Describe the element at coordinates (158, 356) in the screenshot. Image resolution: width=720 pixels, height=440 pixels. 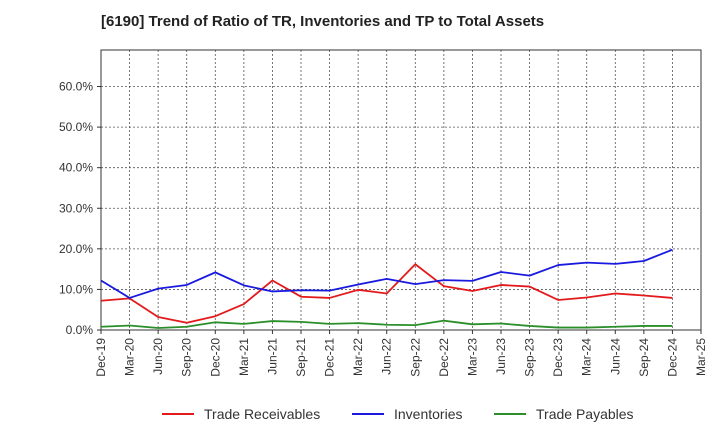
I see `x-tick-label: Jun-20` at that location.